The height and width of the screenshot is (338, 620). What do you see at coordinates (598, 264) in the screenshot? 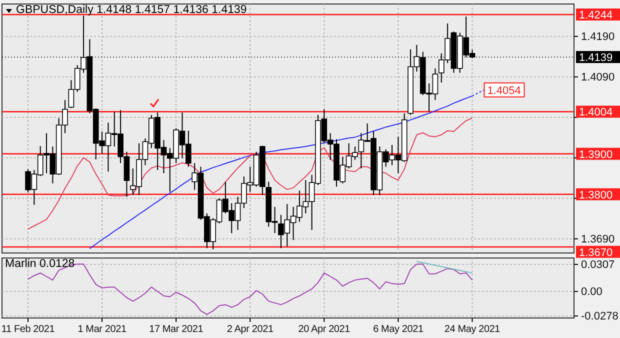
I see `y-tick-label: 0.0307` at bounding box center [598, 264].